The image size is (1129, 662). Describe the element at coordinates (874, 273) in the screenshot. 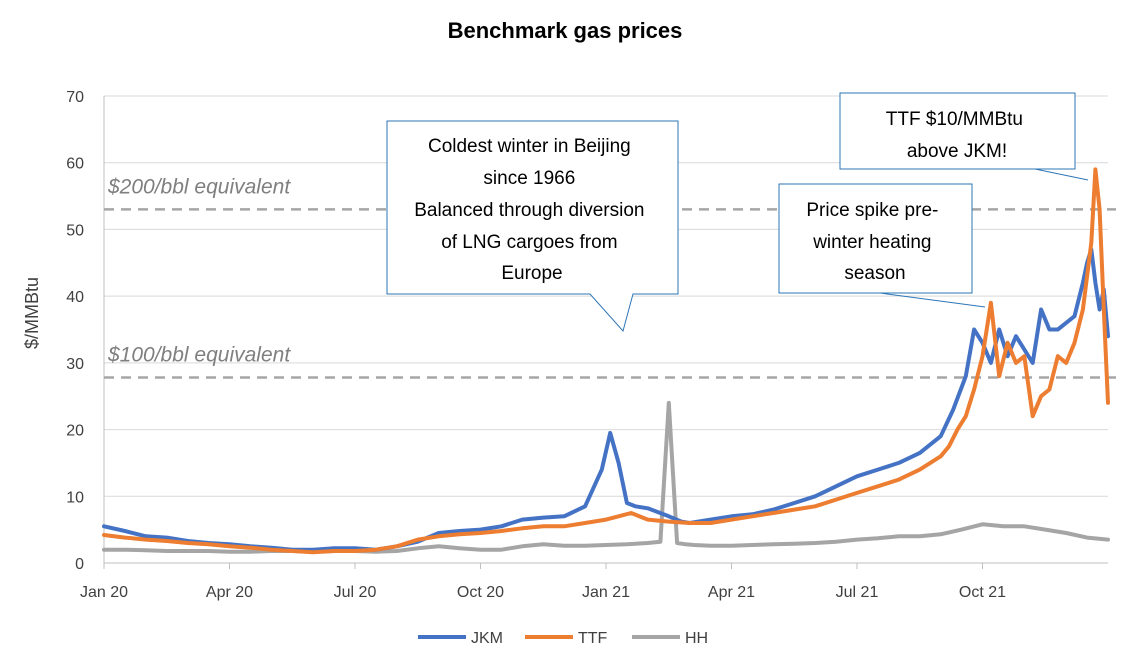

I see `callout-price-spike-line: season` at that location.